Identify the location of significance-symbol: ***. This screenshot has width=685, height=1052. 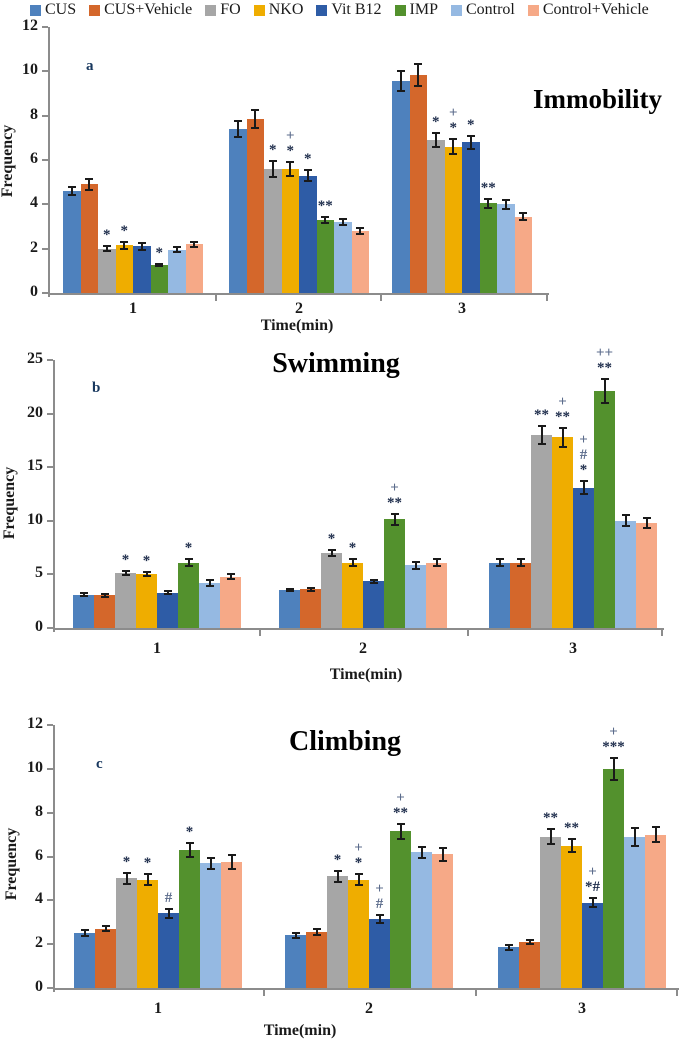
(613, 746).